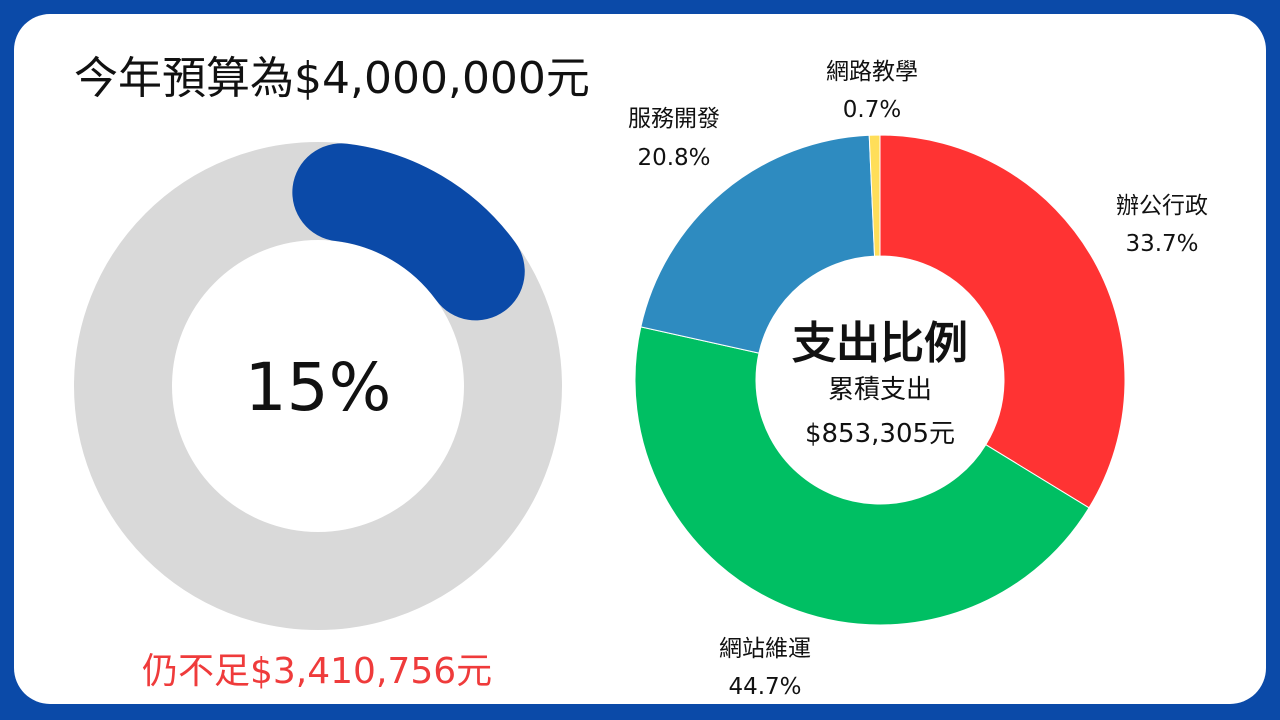  Describe the element at coordinates (880, 343) in the screenshot. I see `donut-center-title: 支出比例` at that location.